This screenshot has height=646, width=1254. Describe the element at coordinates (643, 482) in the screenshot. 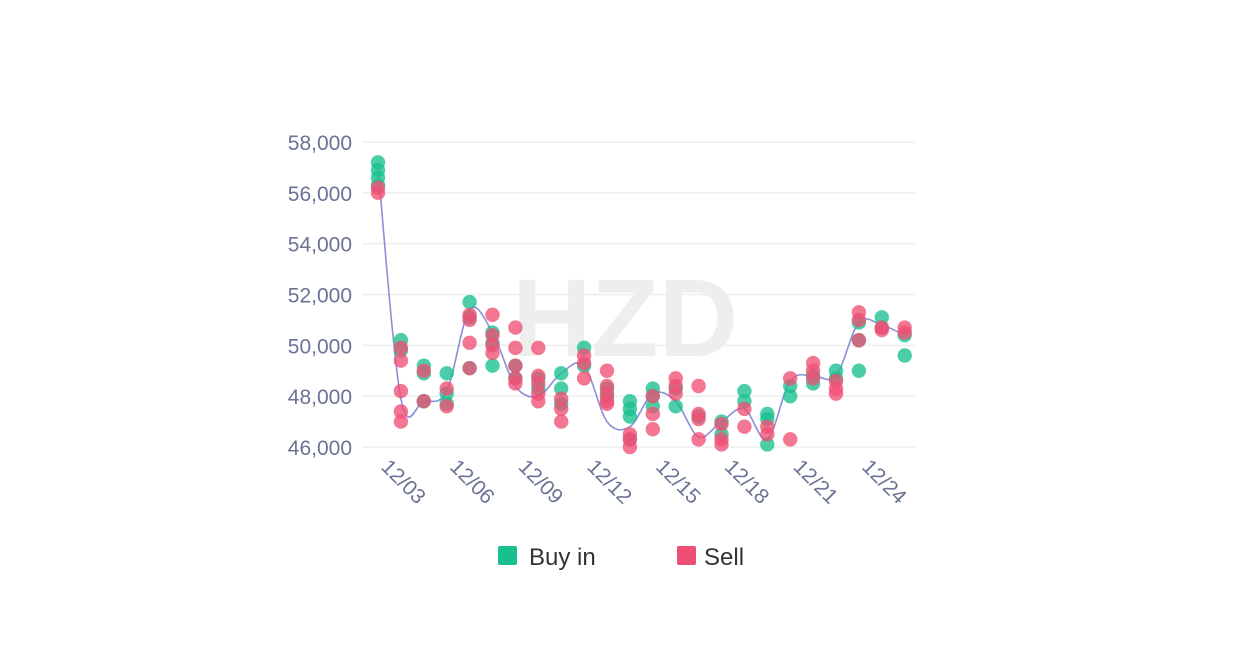

I see `x-axis: 12/03 12/06 12/09 12/12 12/15 12/18 12/21 12/24` at that location.